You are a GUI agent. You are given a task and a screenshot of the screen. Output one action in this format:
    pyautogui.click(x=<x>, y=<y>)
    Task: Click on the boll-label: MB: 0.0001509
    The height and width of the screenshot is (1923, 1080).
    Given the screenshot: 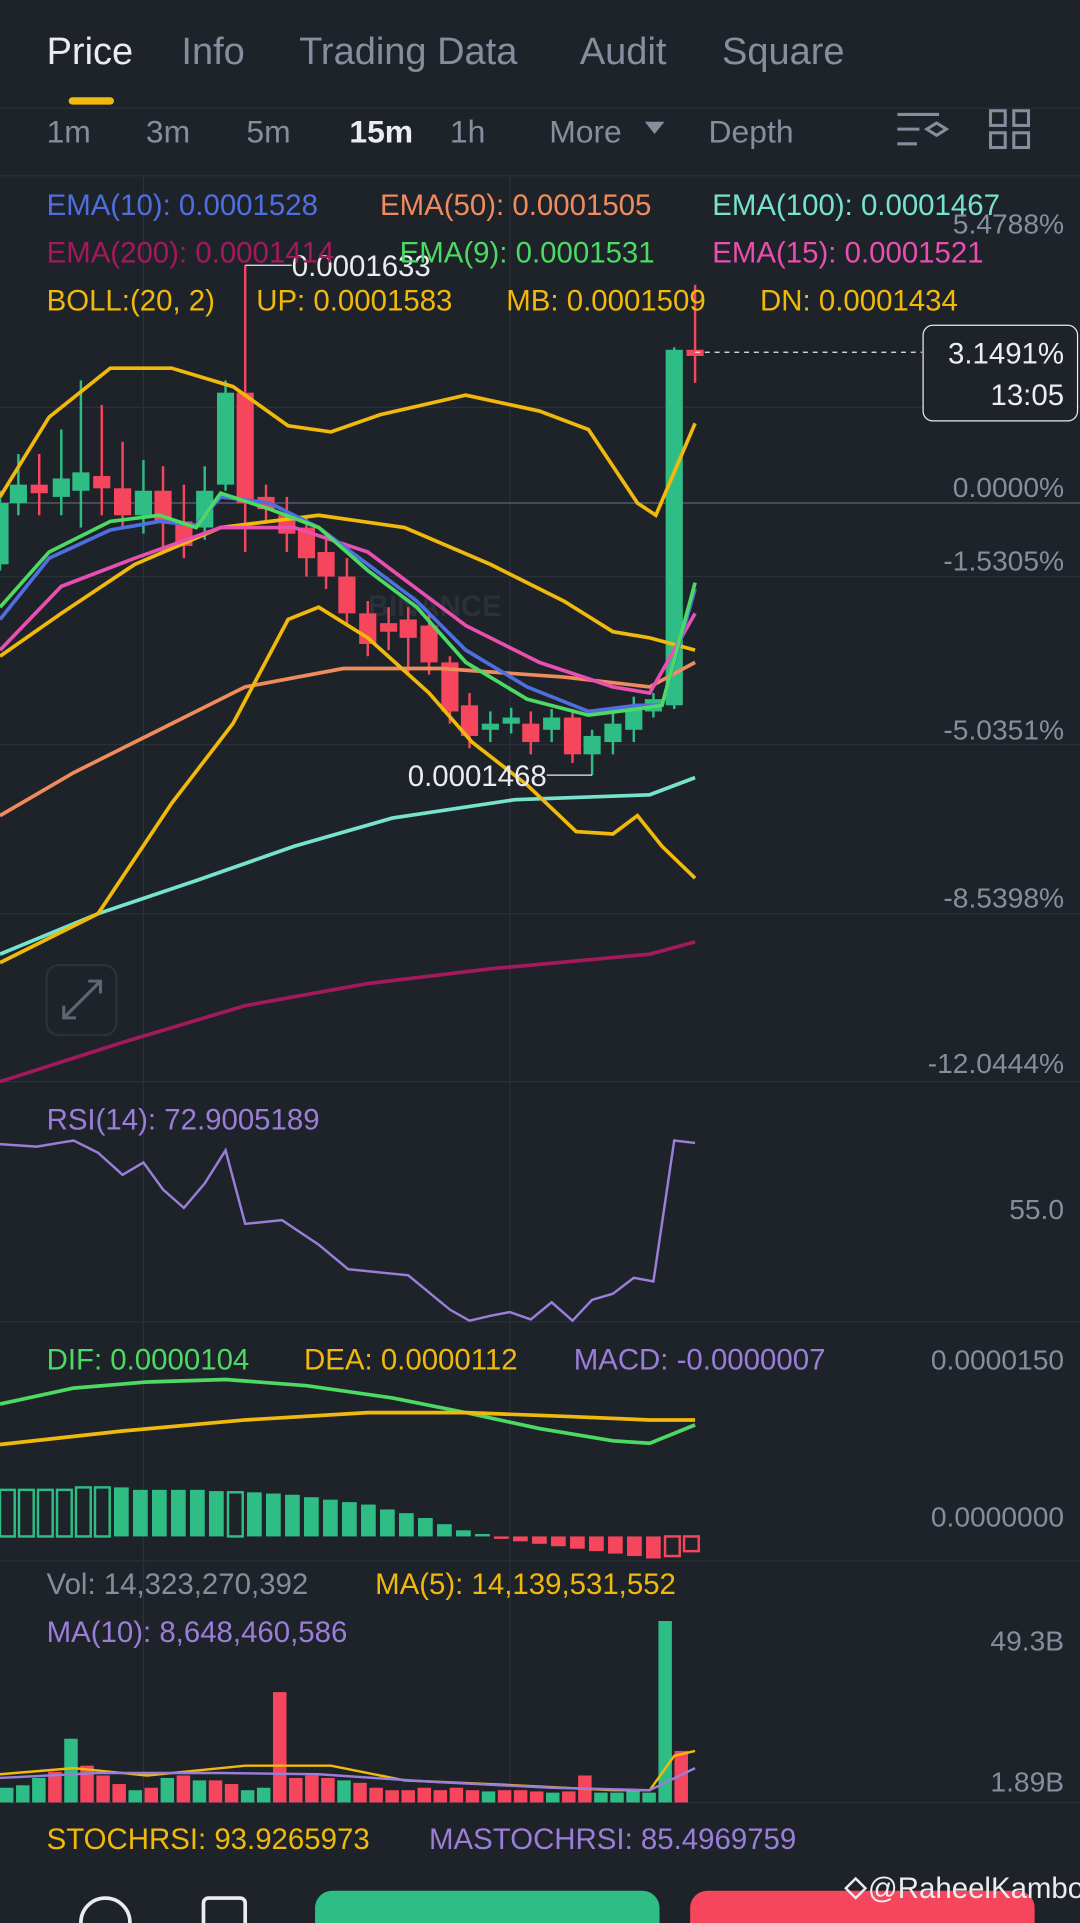 What is the action you would take?
    pyautogui.click(x=605, y=301)
    